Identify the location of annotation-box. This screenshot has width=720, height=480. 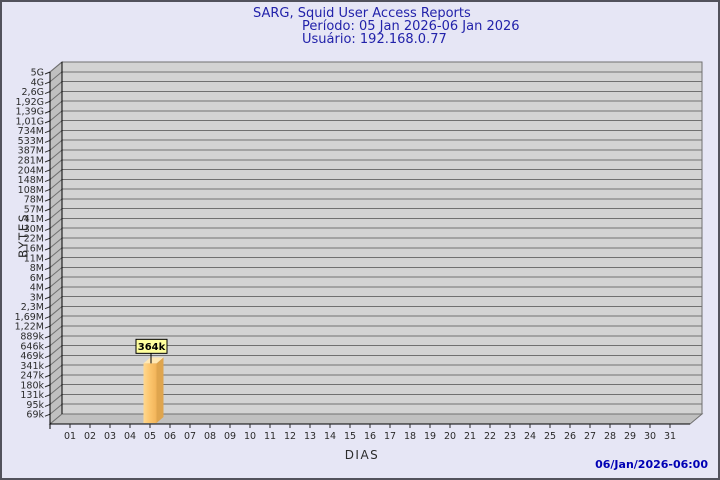
(151, 346).